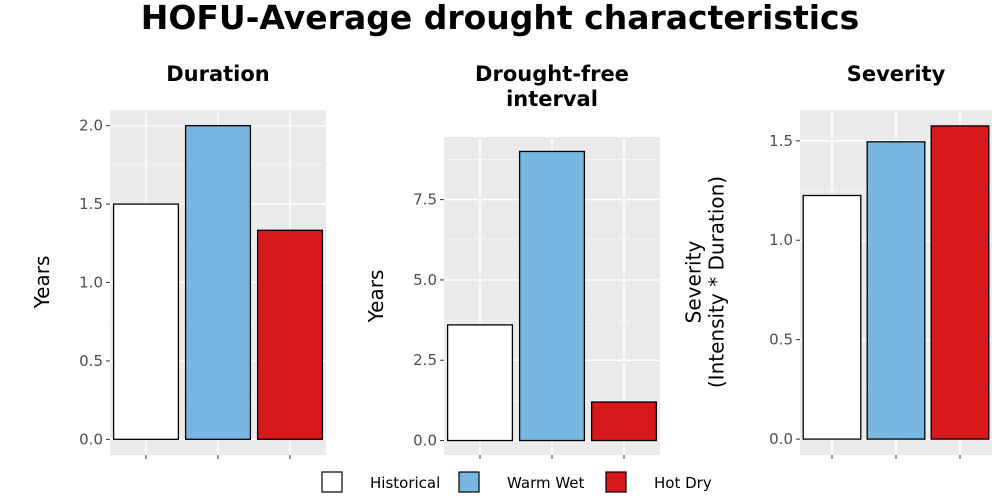  I want to click on y-tick-label: 2.0, so click(91, 126).